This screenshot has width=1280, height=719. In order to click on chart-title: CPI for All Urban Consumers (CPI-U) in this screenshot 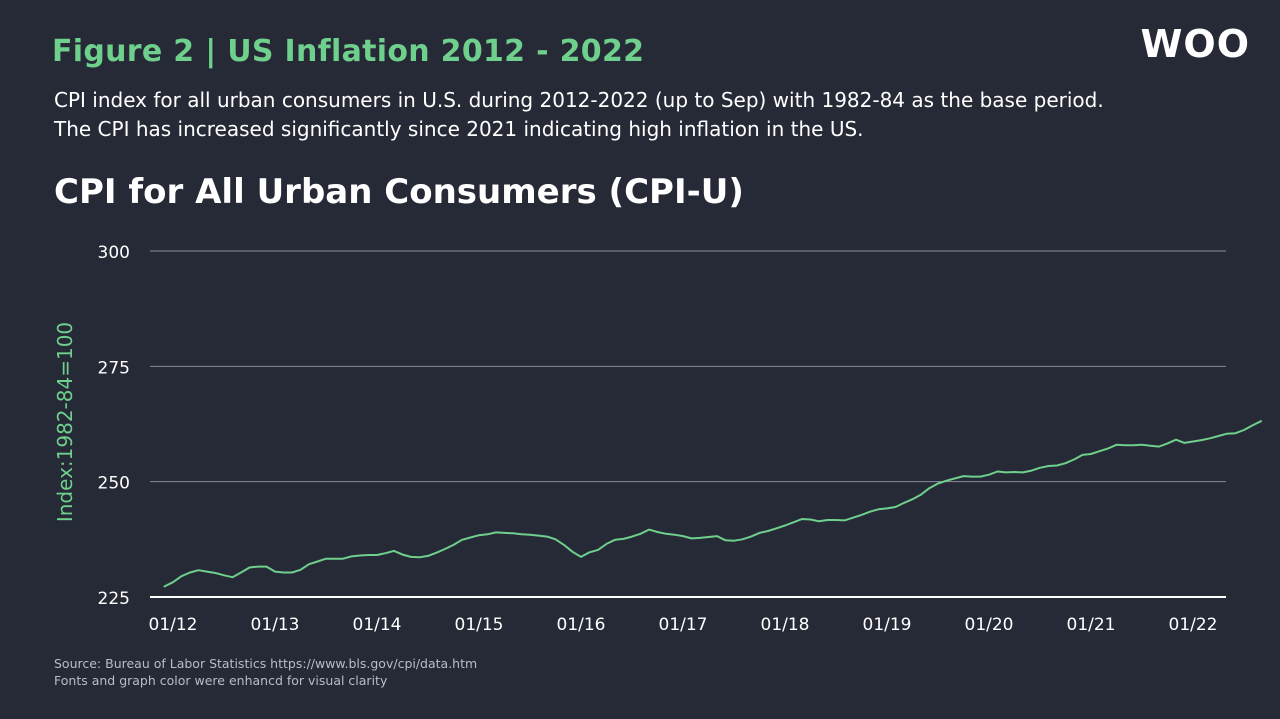, I will do `click(399, 192)`.